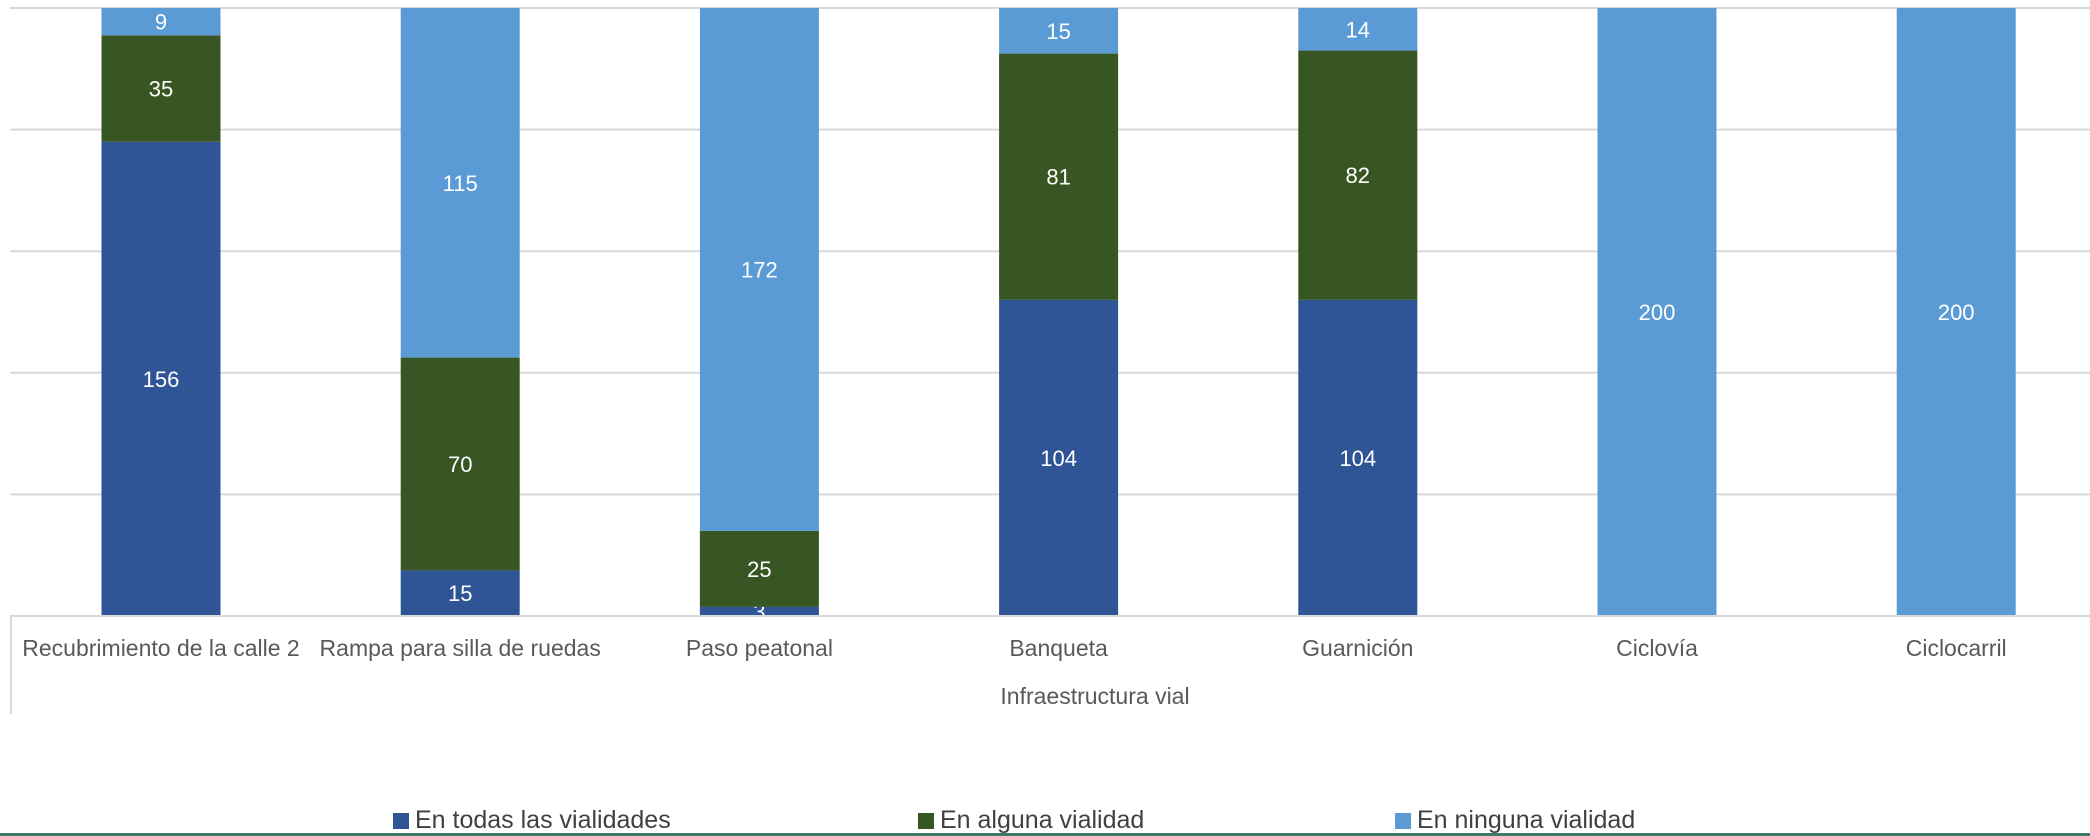 The height and width of the screenshot is (836, 2090). I want to click on data-label: 70, so click(460, 464).